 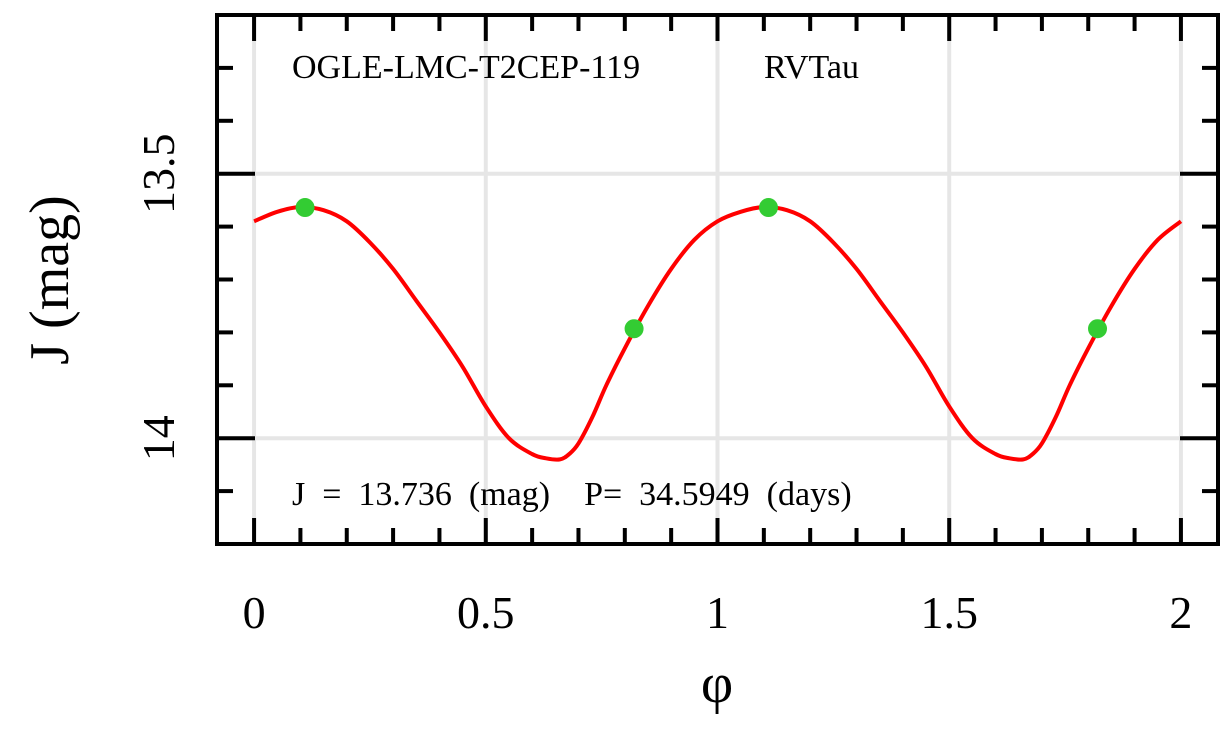 What do you see at coordinates (811, 67) in the screenshot?
I see `variable-type-label: RVTau` at bounding box center [811, 67].